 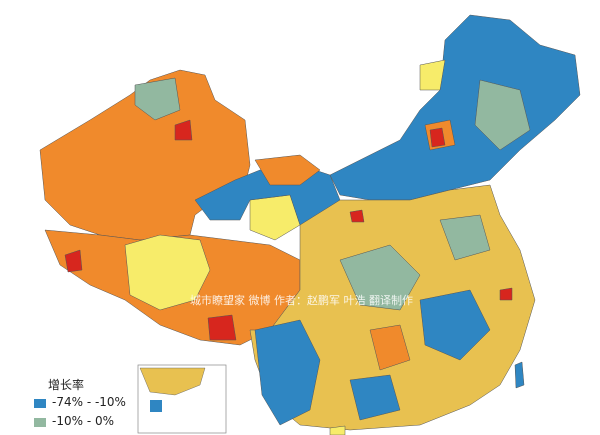 What do you see at coordinates (89, 402) in the screenshot?
I see `legend-label: -74% - -10%` at bounding box center [89, 402].